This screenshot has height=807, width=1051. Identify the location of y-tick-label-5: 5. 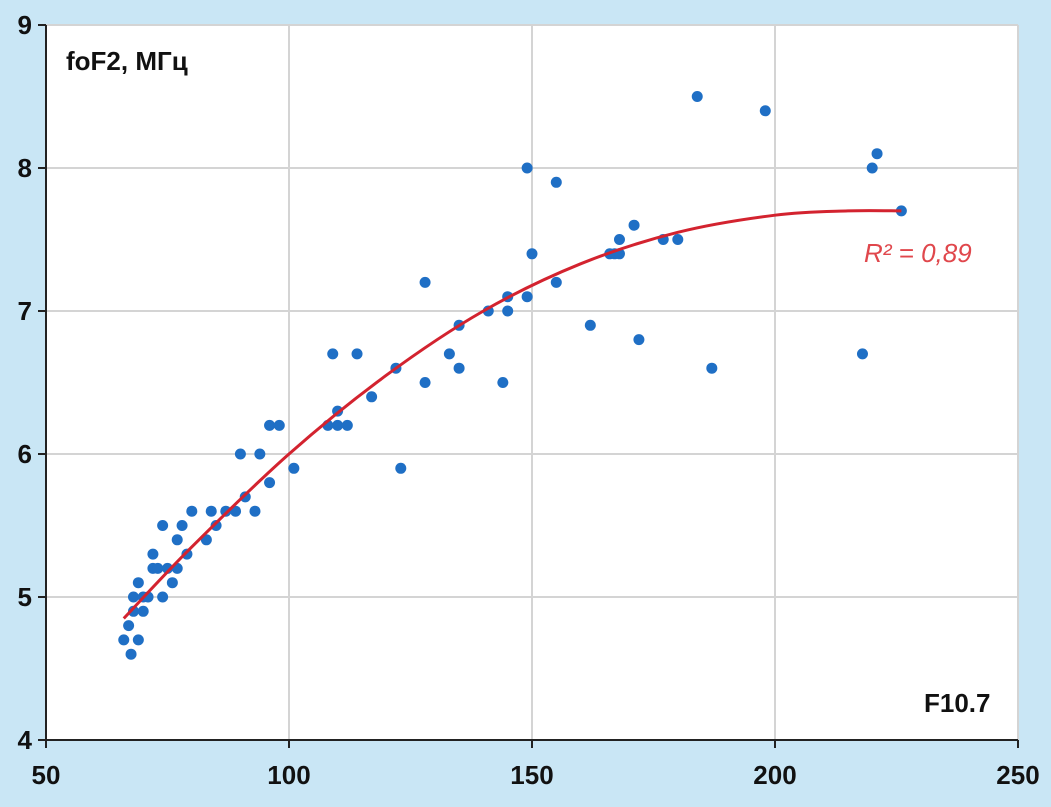
(25, 597).